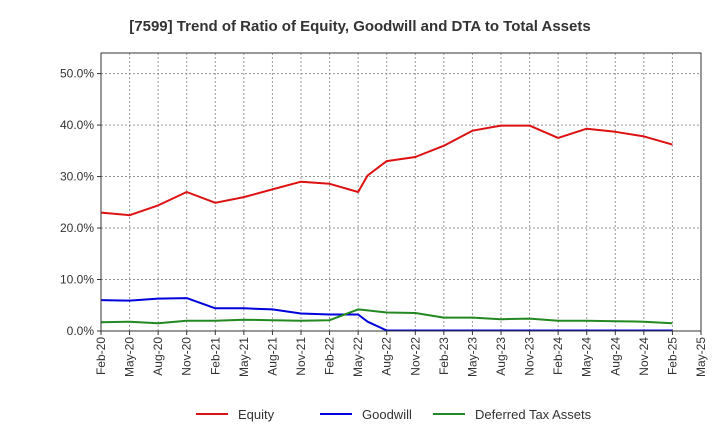 The width and height of the screenshot is (720, 440). Describe the element at coordinates (644, 356) in the screenshot. I see `x-tick-label: Nov-24` at that location.